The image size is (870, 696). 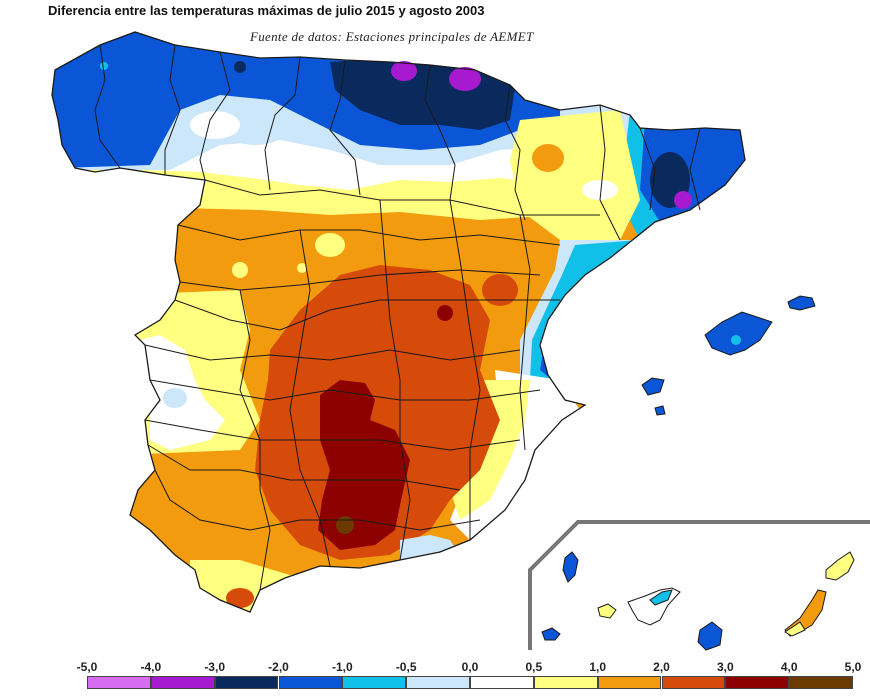 I want to click on canary-inset-frame, so click(x=699, y=585).